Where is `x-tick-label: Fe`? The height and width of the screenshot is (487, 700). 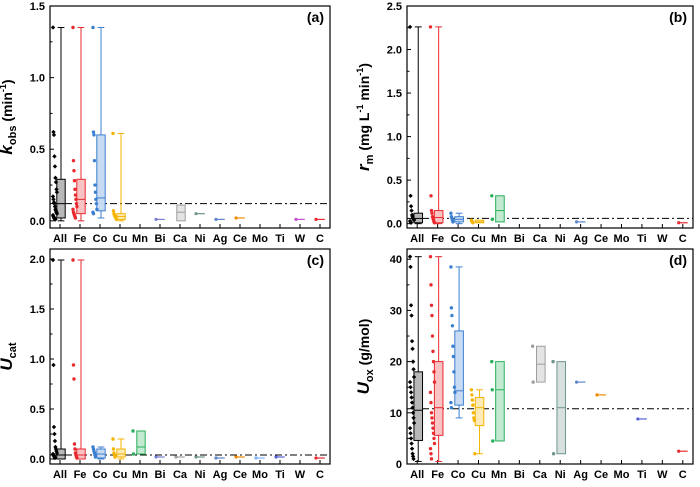
x-tick-label: Fe is located at coordinates (80, 475).